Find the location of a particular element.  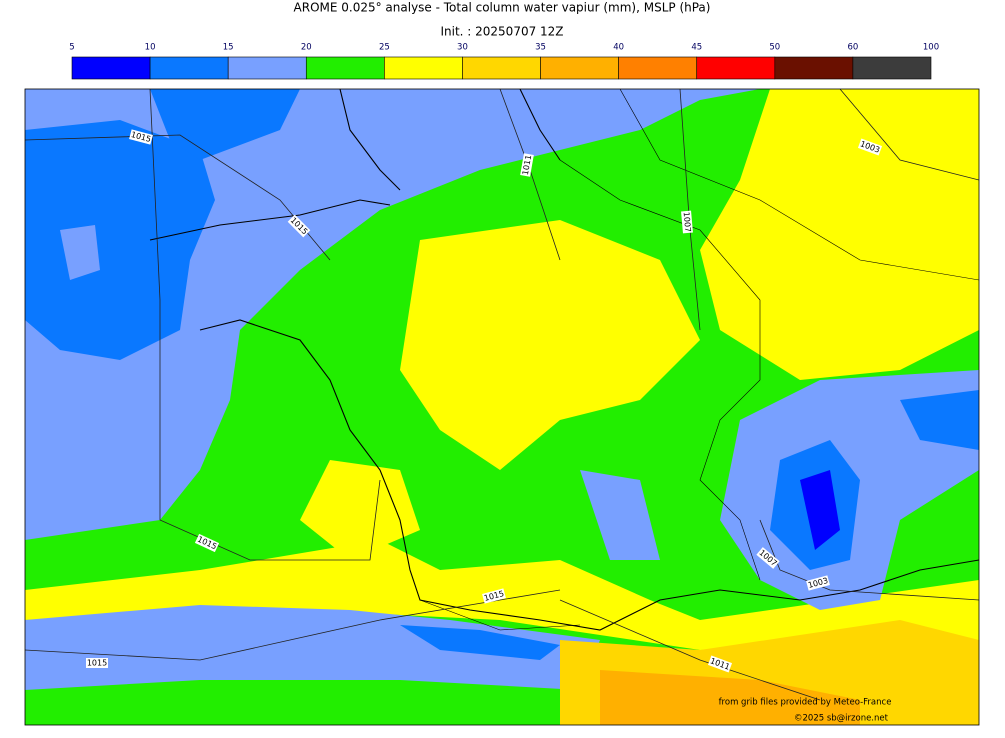

colorbar-tick-label: 100 is located at coordinates (931, 48).